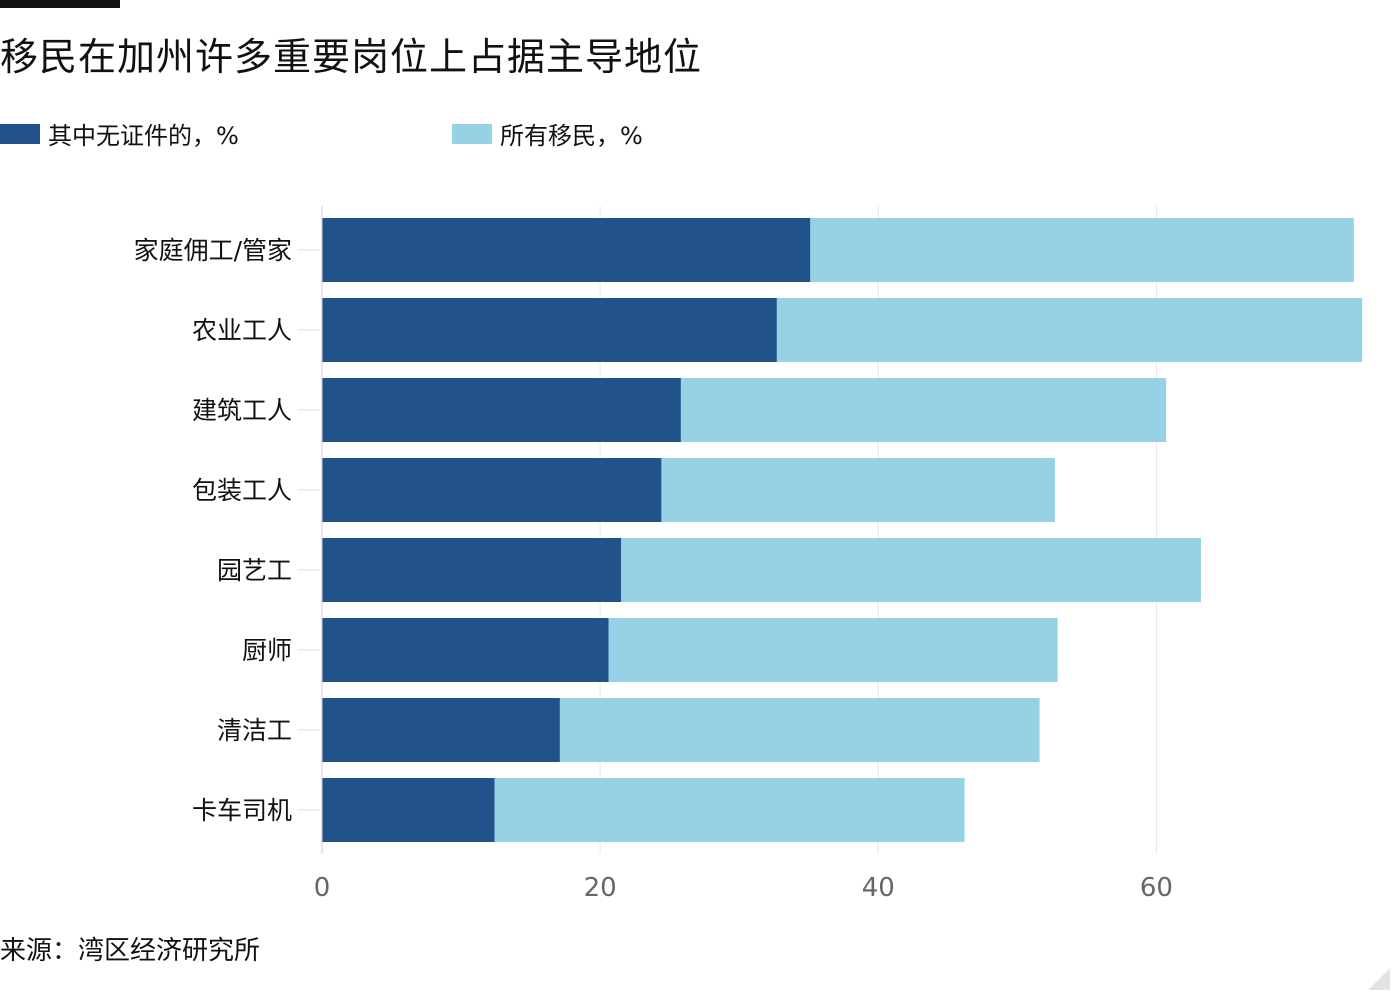 The height and width of the screenshot is (1000, 1400). What do you see at coordinates (878, 886) in the screenshot?
I see `x-tick-label-40: 40` at bounding box center [878, 886].